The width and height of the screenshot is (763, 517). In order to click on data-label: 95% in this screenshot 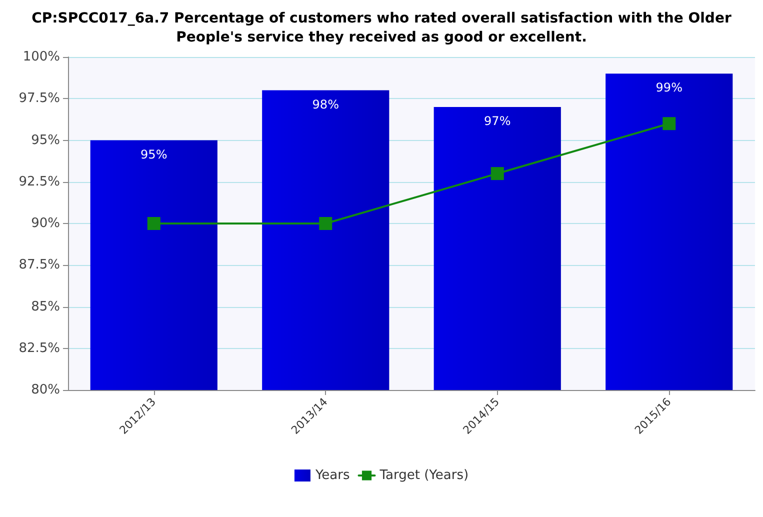, I will do `click(154, 154)`.